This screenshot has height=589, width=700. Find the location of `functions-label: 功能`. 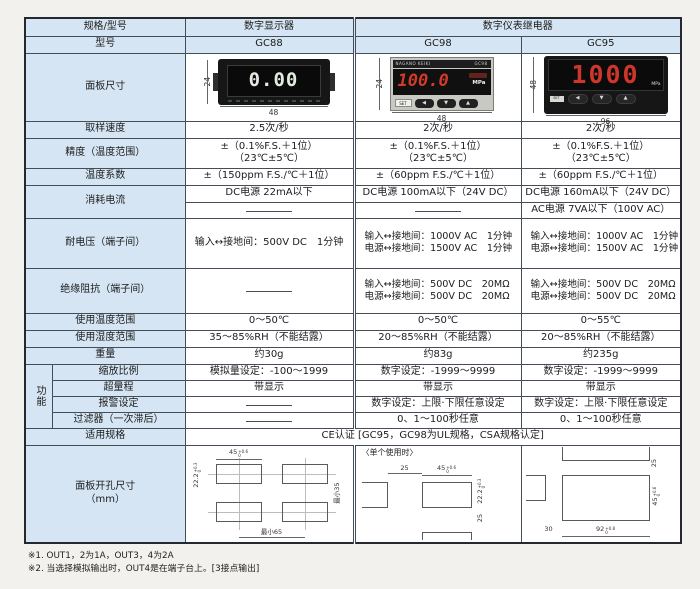

functions-label: 功能 is located at coordinates (38, 396).